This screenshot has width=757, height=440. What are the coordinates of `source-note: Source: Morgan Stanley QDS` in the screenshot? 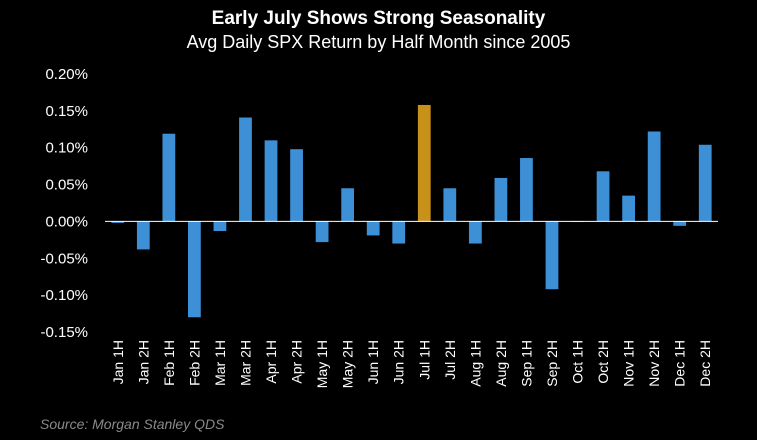 It's located at (132, 424).